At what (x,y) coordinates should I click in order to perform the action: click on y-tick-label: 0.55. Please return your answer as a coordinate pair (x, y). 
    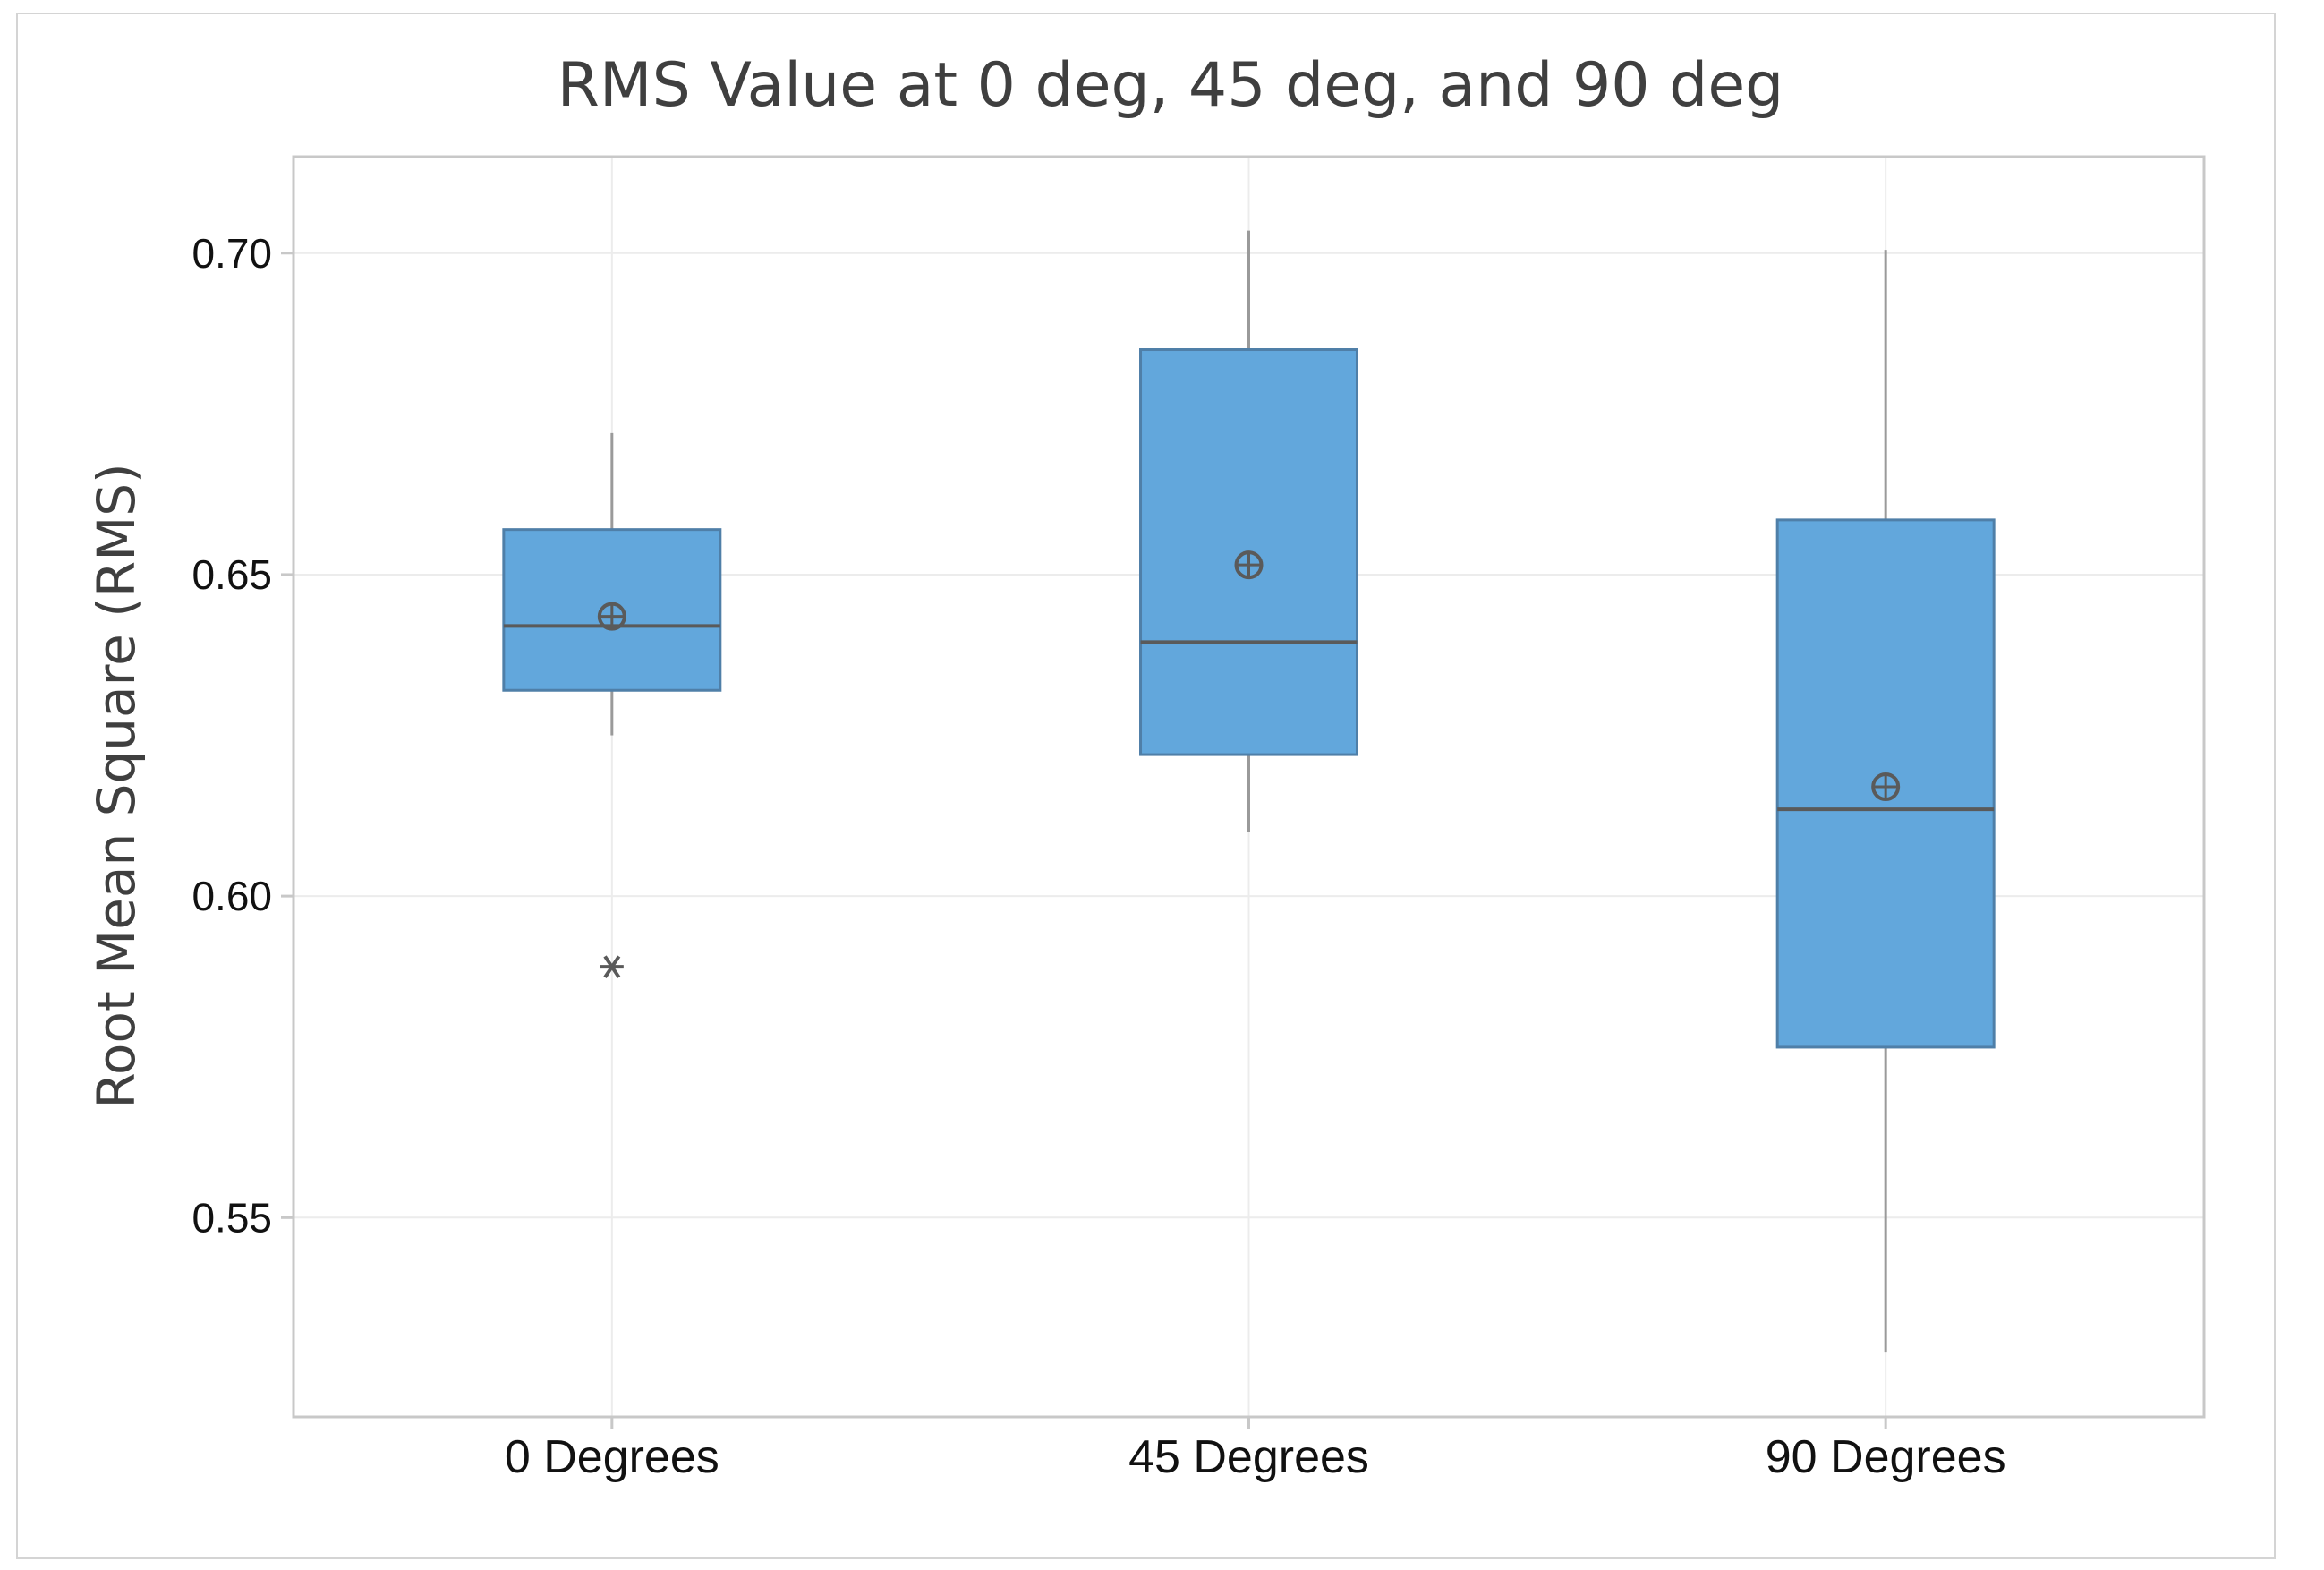
    Looking at the image, I should click on (232, 1217).